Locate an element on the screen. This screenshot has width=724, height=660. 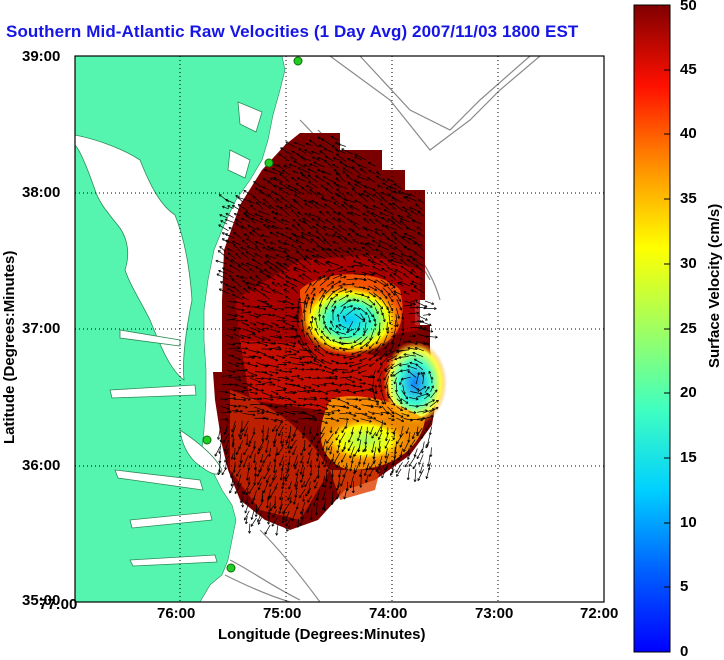
colorbar-label: Surface Velocity (cm/s) is located at coordinates (714, 286).